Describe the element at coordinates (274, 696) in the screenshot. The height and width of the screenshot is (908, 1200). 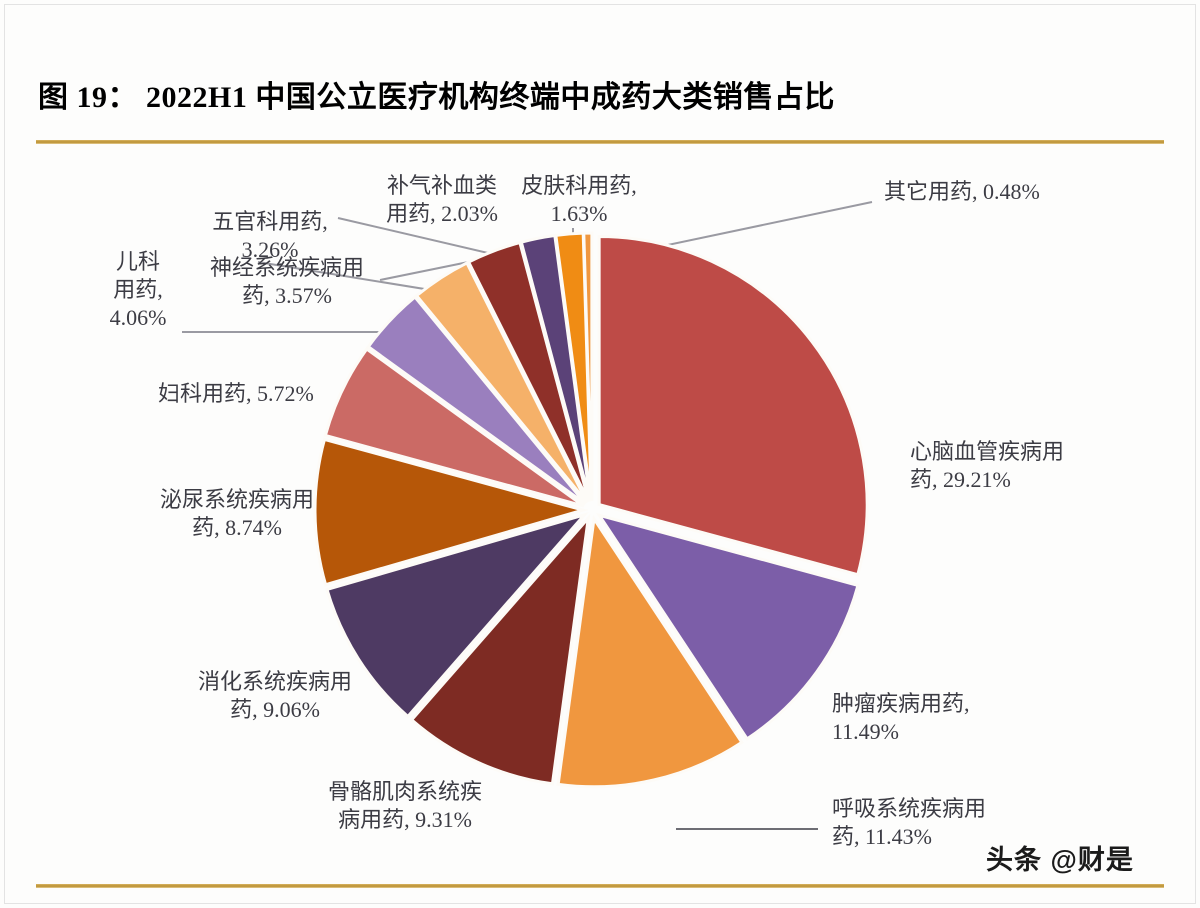
I see `pie-label-digestive: 消化系统疾病用 药, 9.06%` at that location.